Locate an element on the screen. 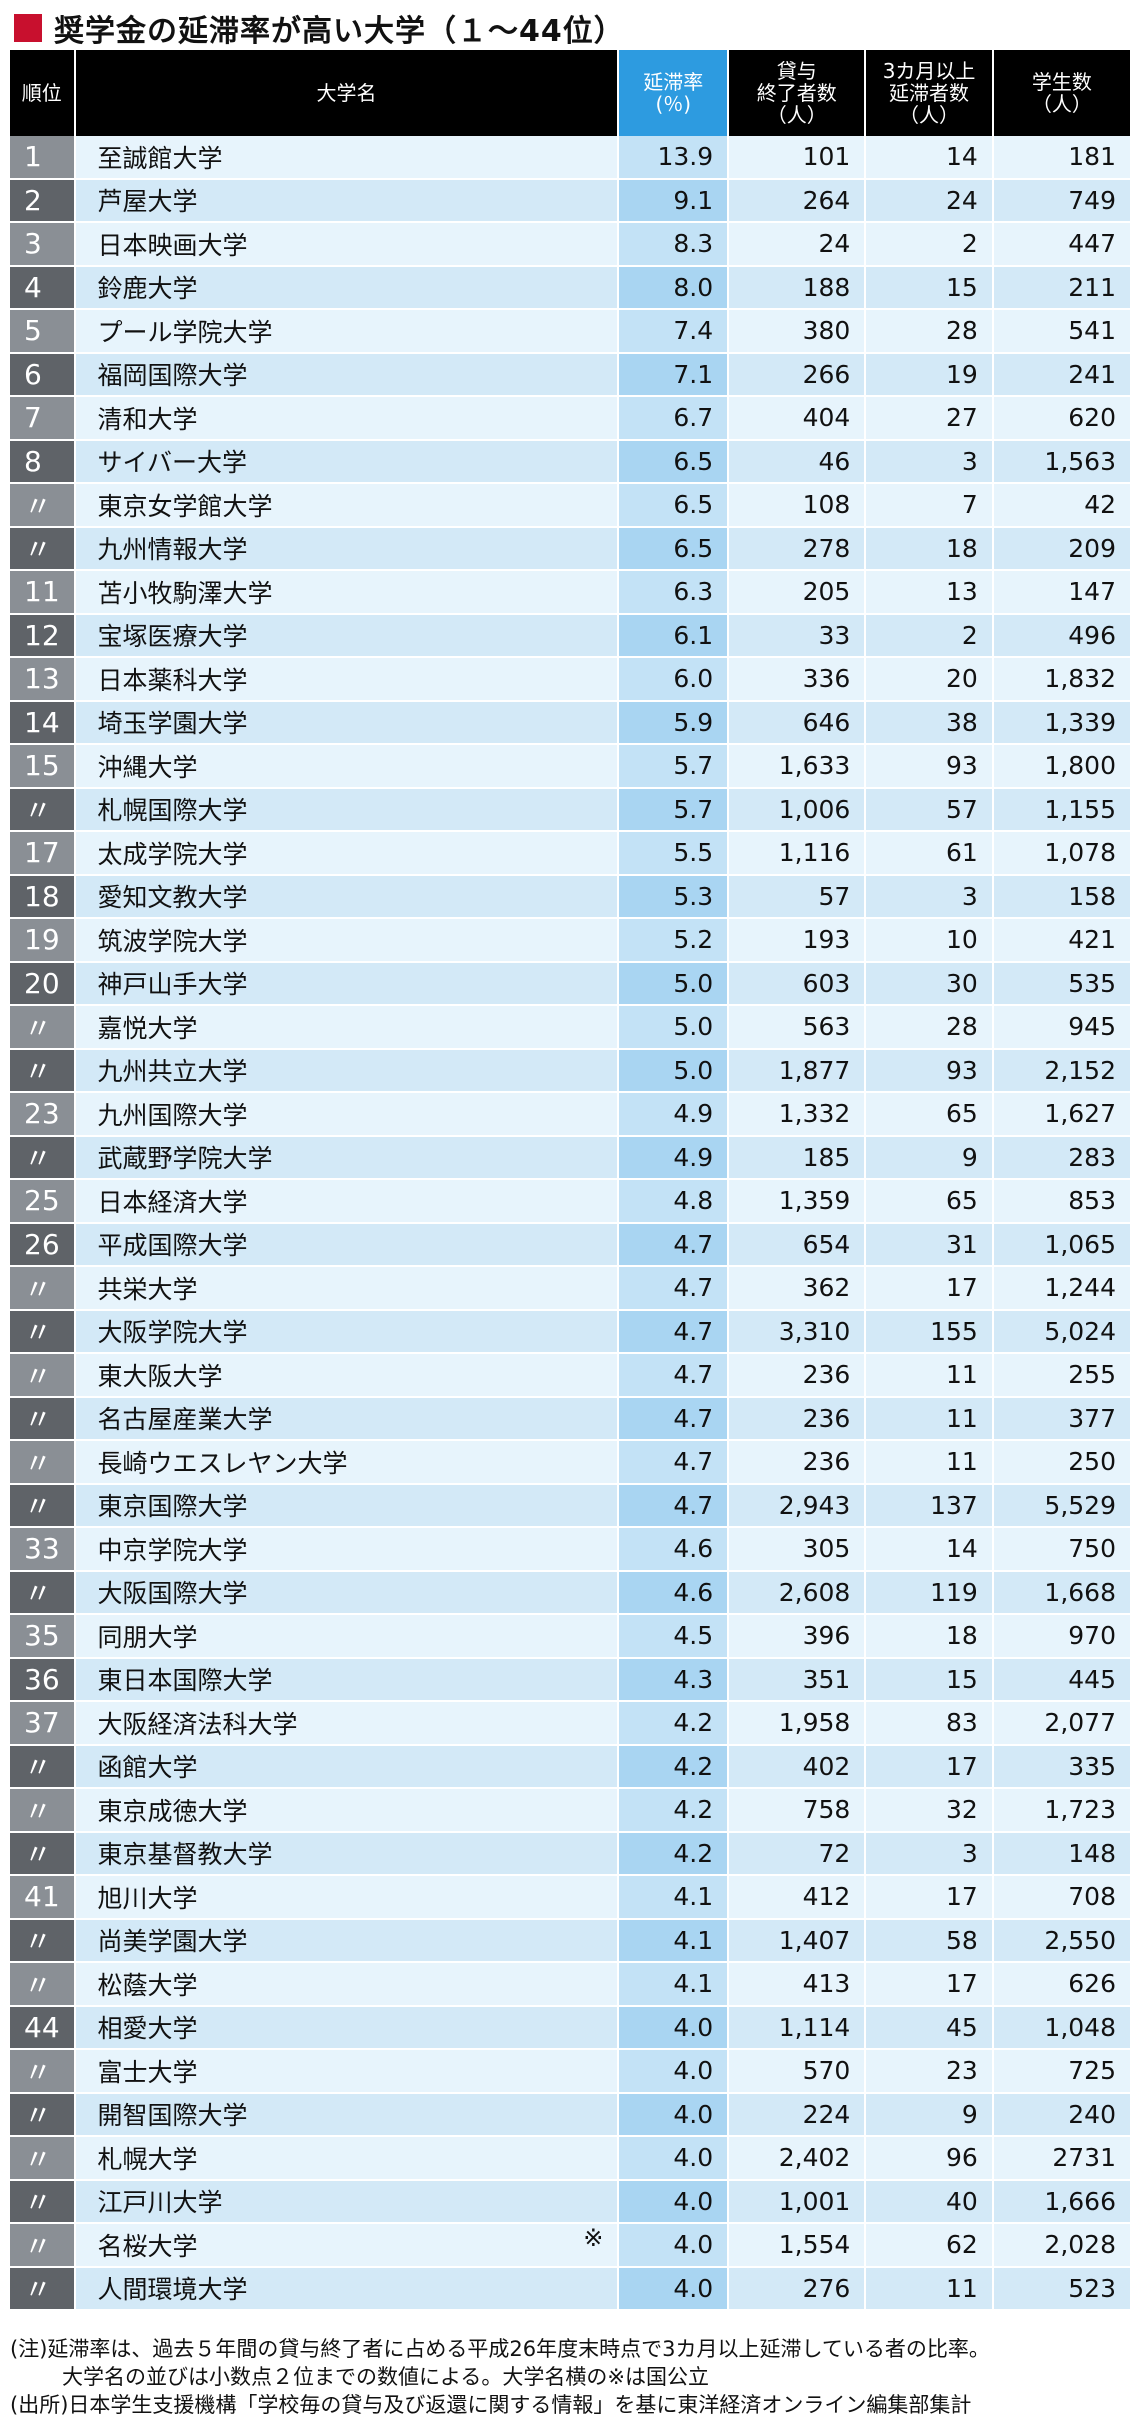 This screenshot has width=1140, height=2429. delinquent-count-cell-text: 3 is located at coordinates (969, 461).